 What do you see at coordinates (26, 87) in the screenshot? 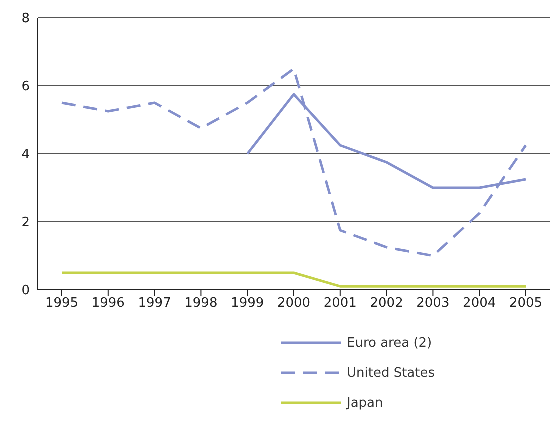
I see `y-tick-label: 6` at bounding box center [26, 87].